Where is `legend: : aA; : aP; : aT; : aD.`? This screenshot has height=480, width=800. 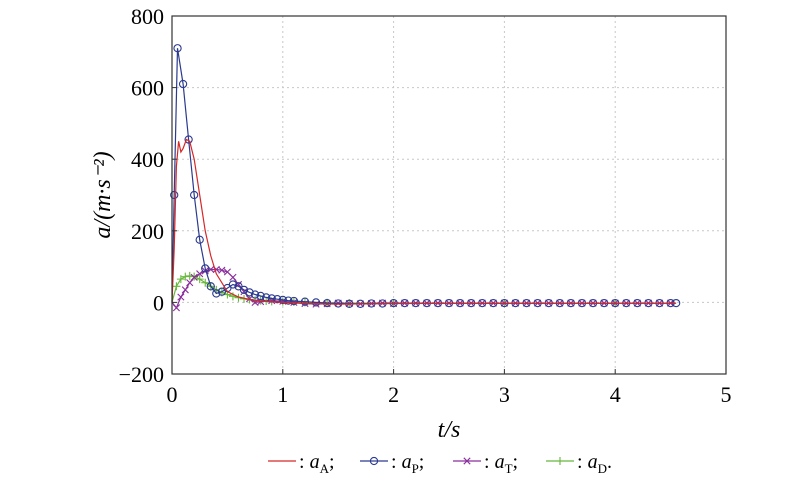 legend: : aA; : aP; : aT; : aD. is located at coordinates (440, 463).